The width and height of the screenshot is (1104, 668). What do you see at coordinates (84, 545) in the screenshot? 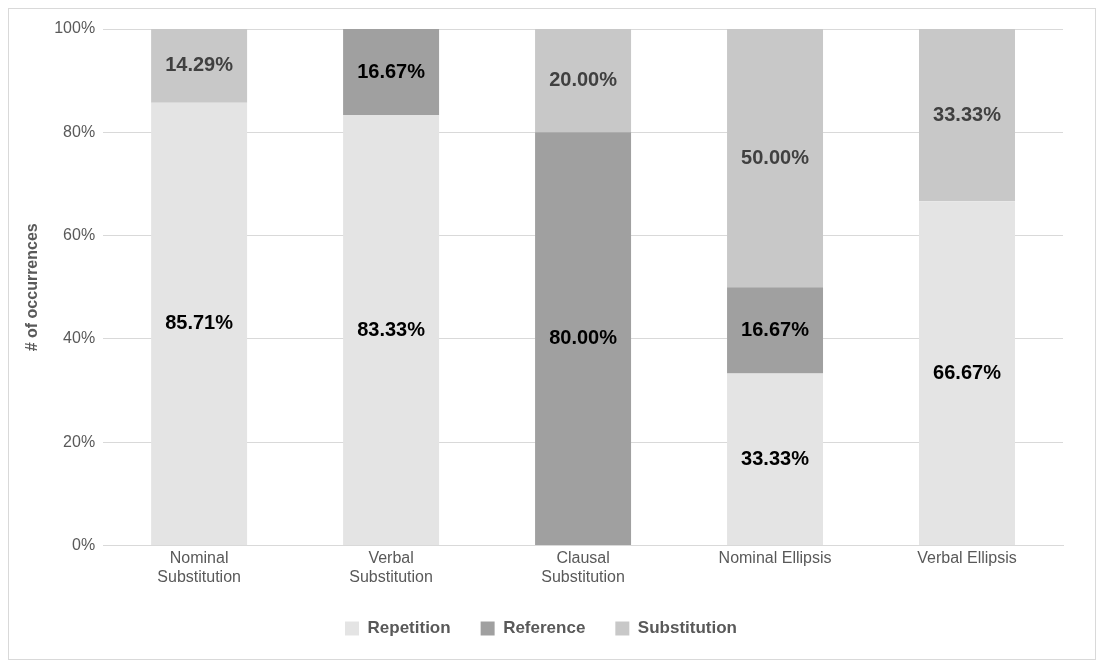
I see `y-tick-label: 0%` at bounding box center [84, 545].